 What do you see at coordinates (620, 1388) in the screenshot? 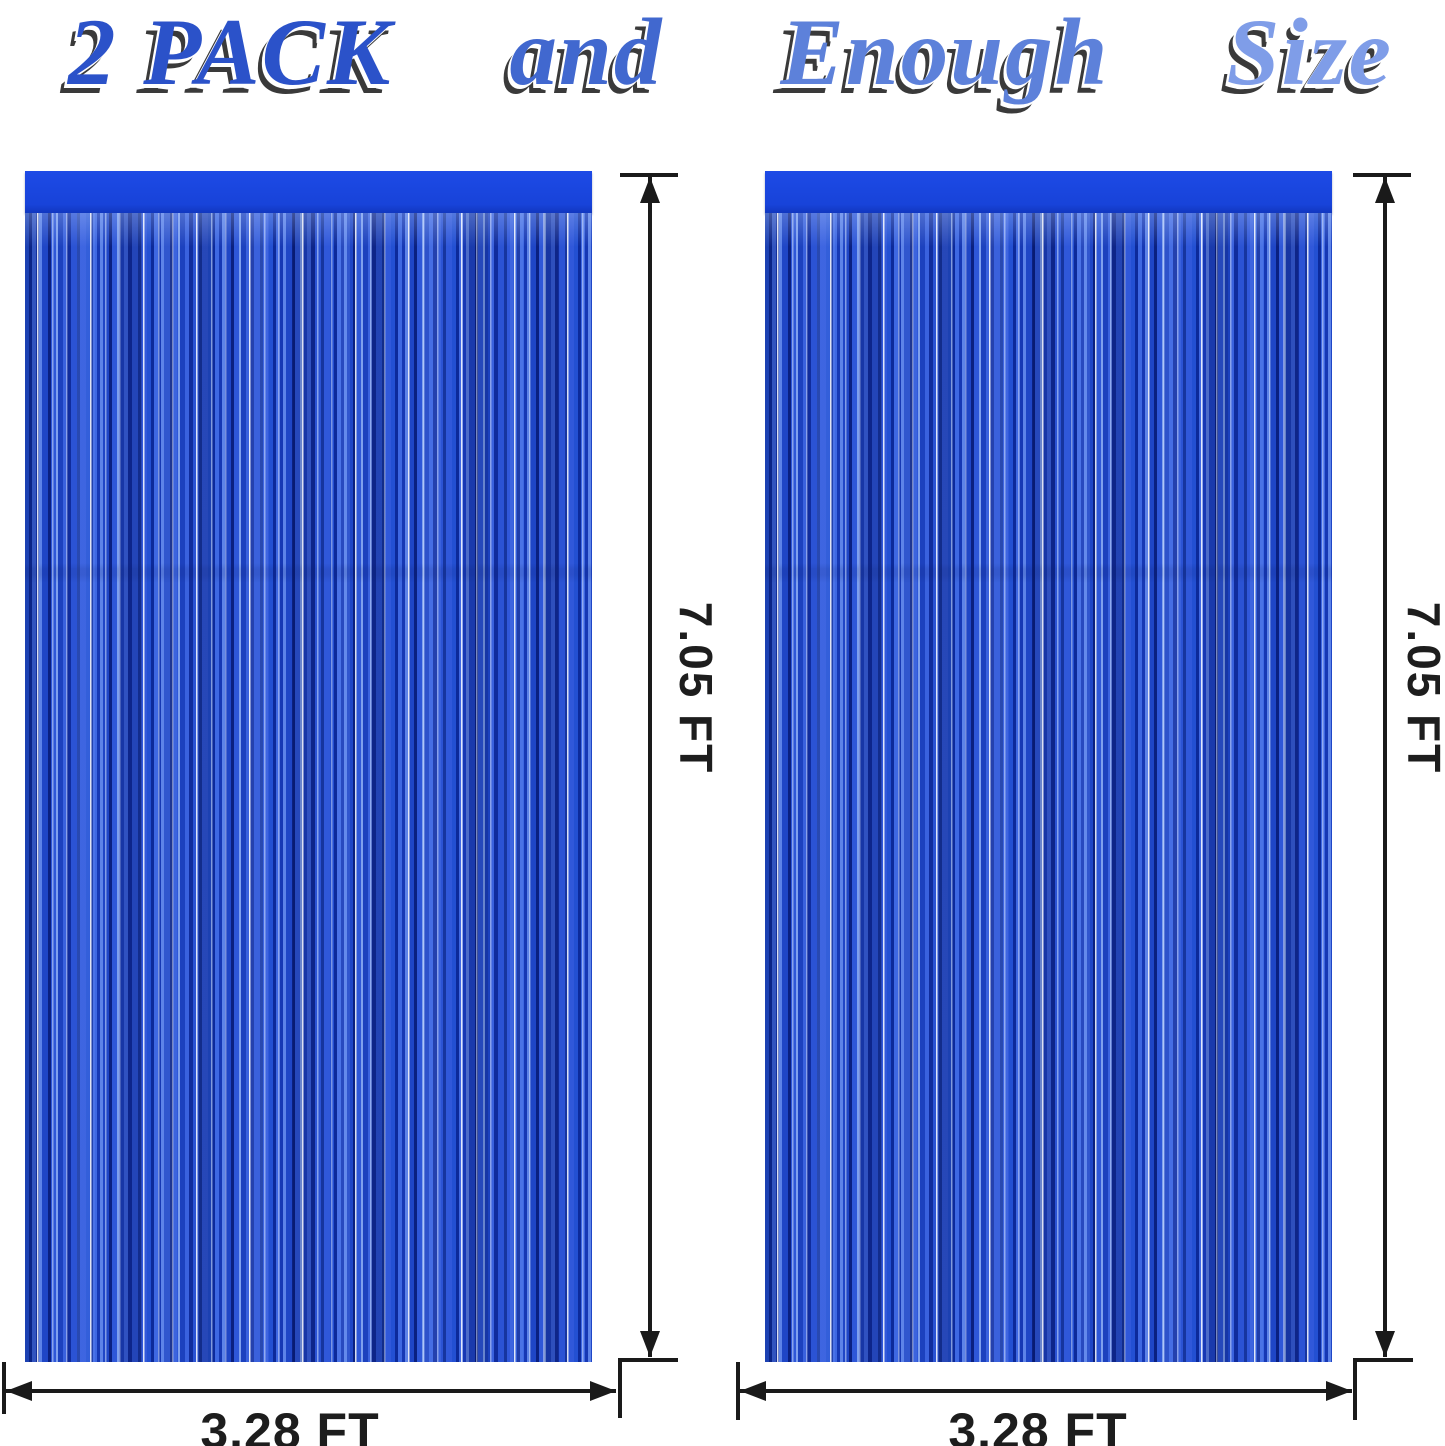
I see `height-dim-bottom-bracket-v-left` at bounding box center [620, 1388].